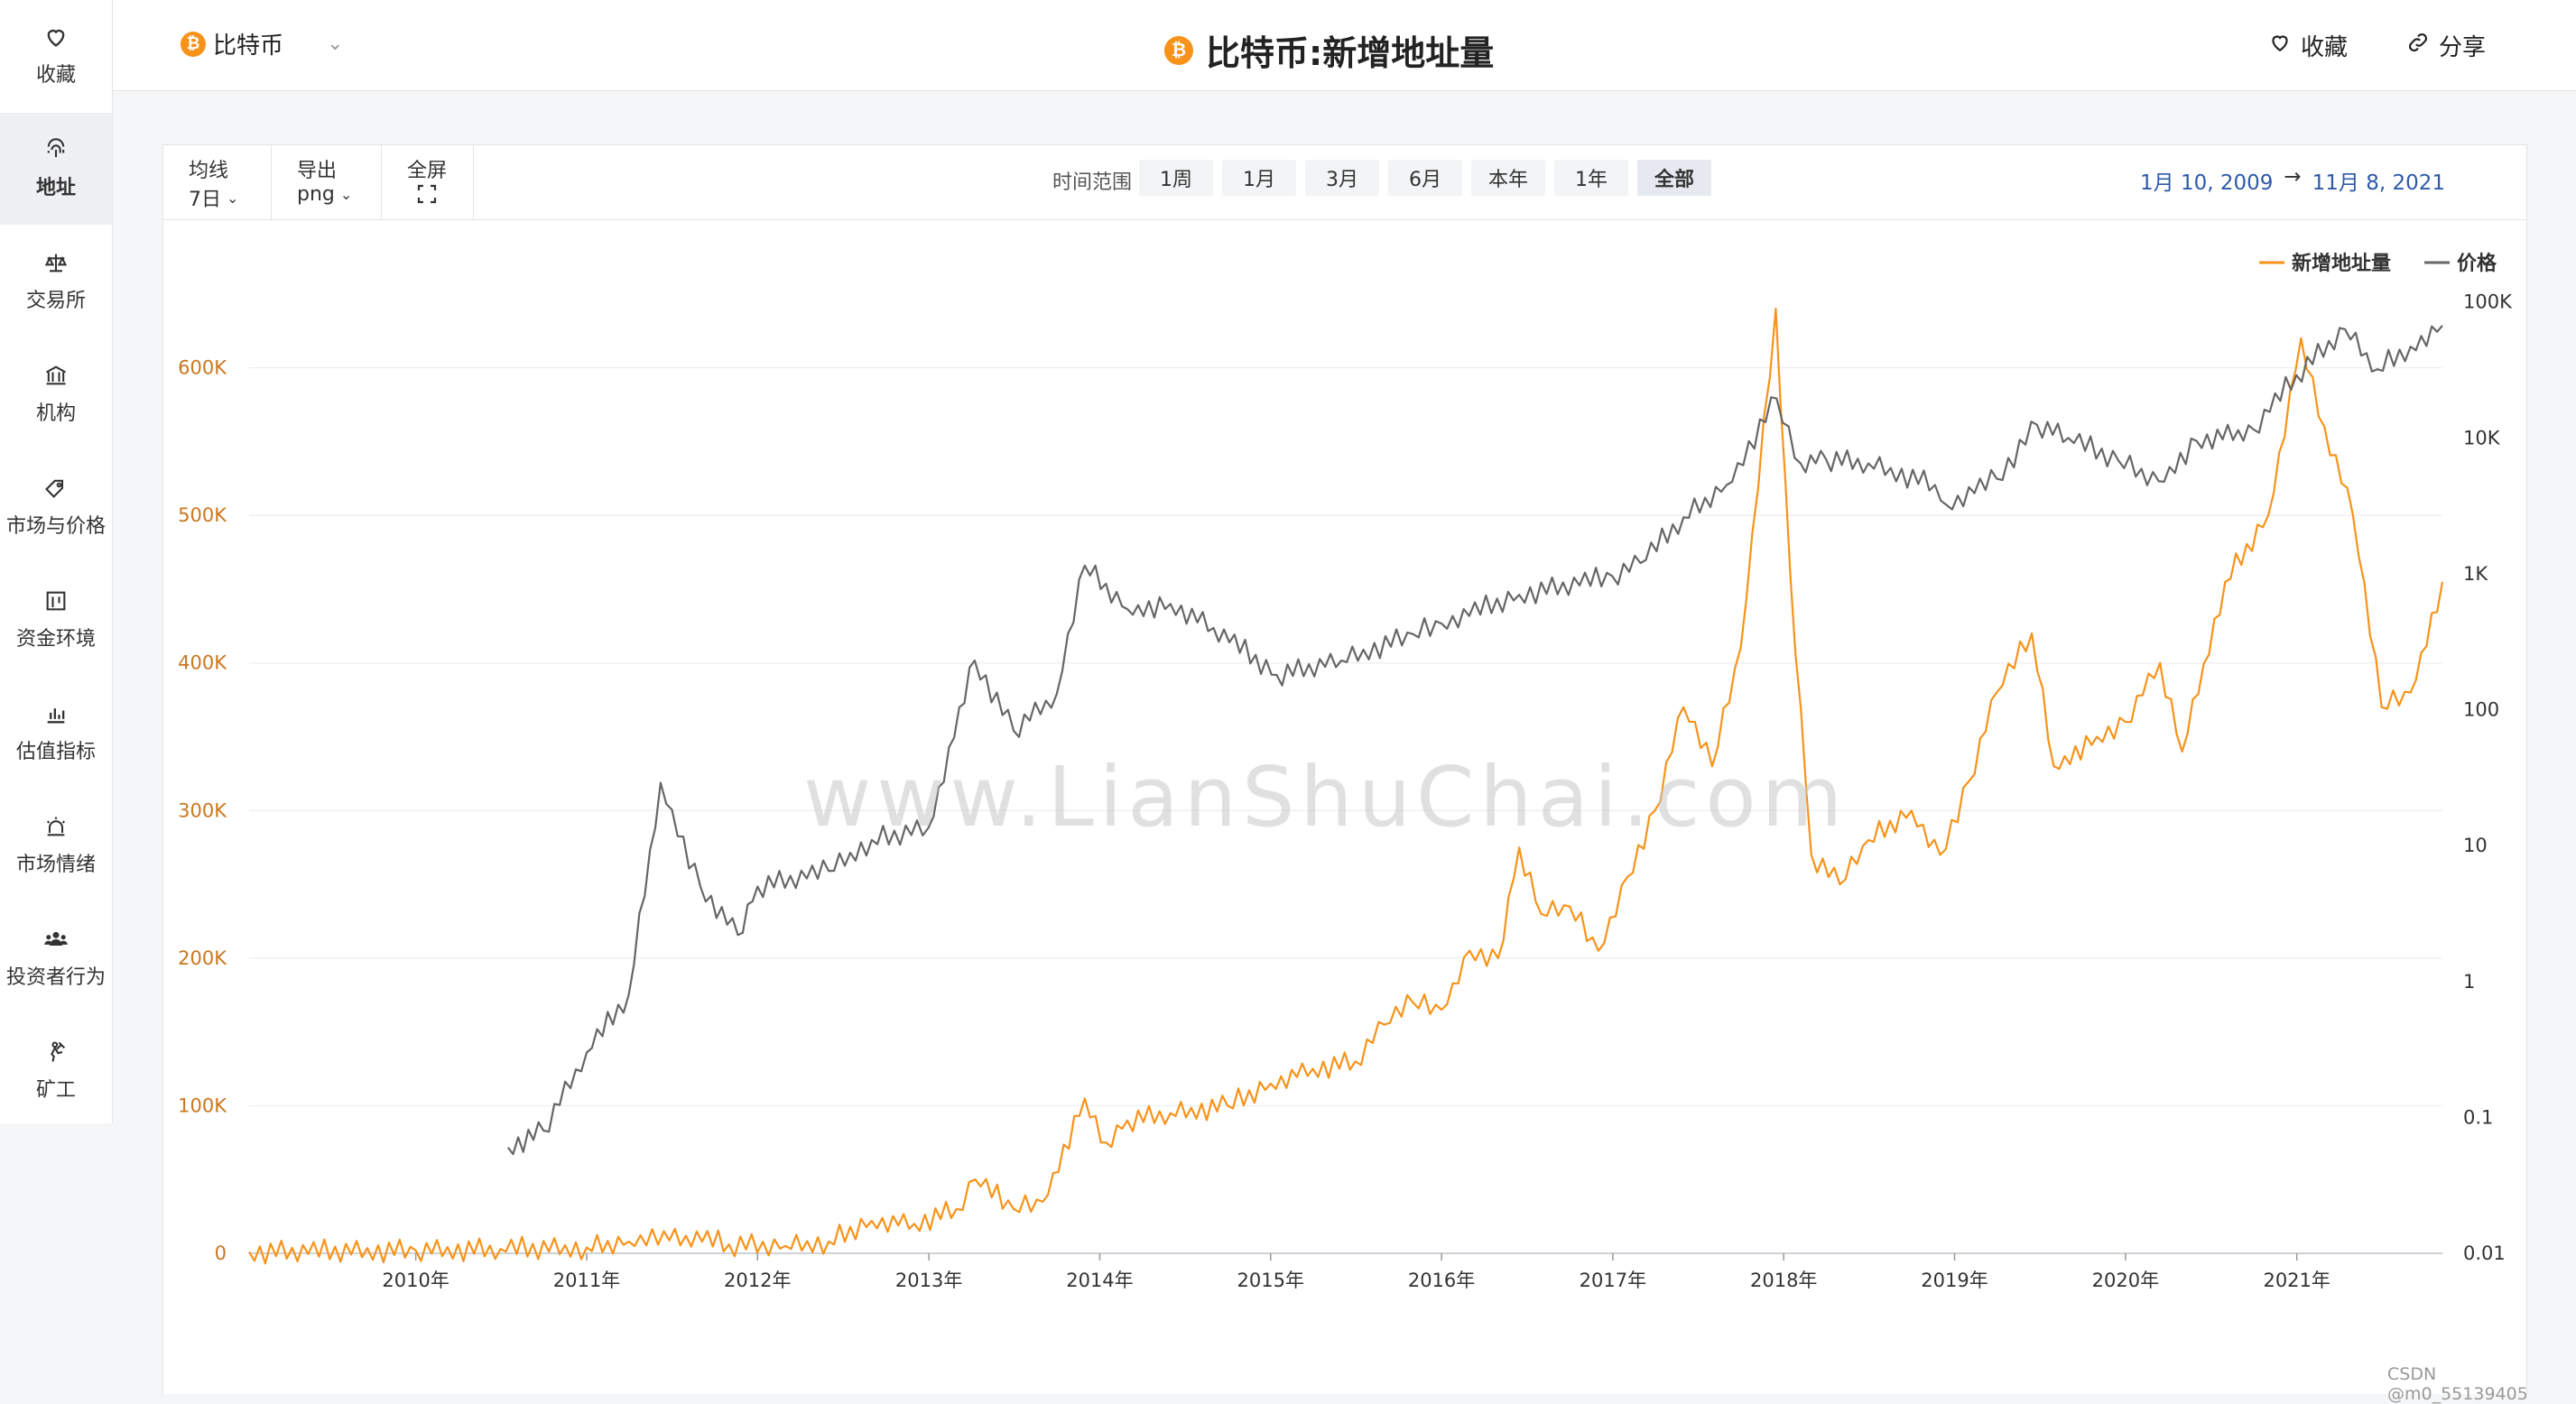 This screenshot has height=1404, width=2576. I want to click on ma-value: 7日, so click(205, 200).